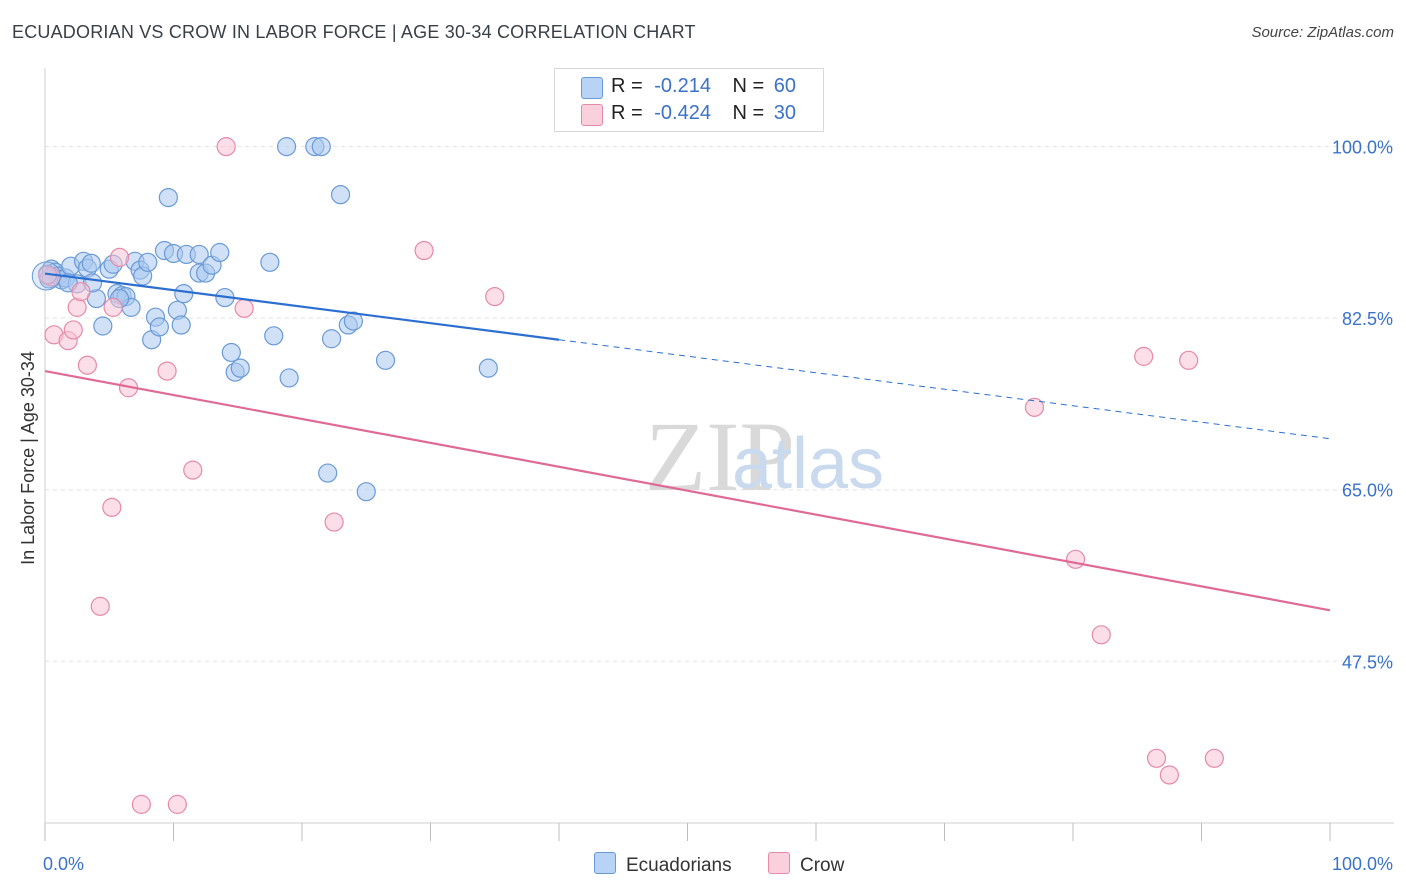 The height and width of the screenshot is (892, 1406). What do you see at coordinates (592, 88) in the screenshot?
I see `legend-swatch-blue` at bounding box center [592, 88].